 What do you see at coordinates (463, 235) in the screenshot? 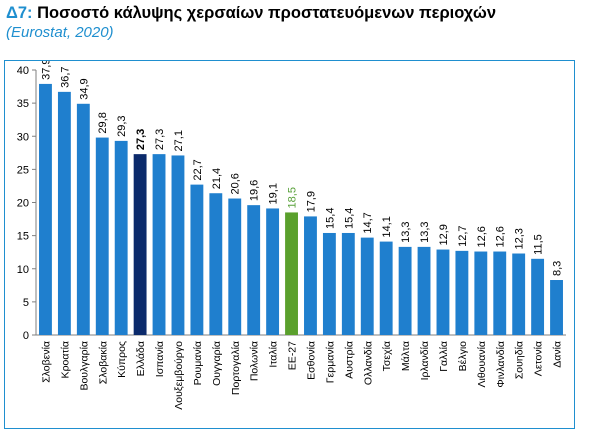
I see `bar-value-label: 12,7` at bounding box center [463, 235].